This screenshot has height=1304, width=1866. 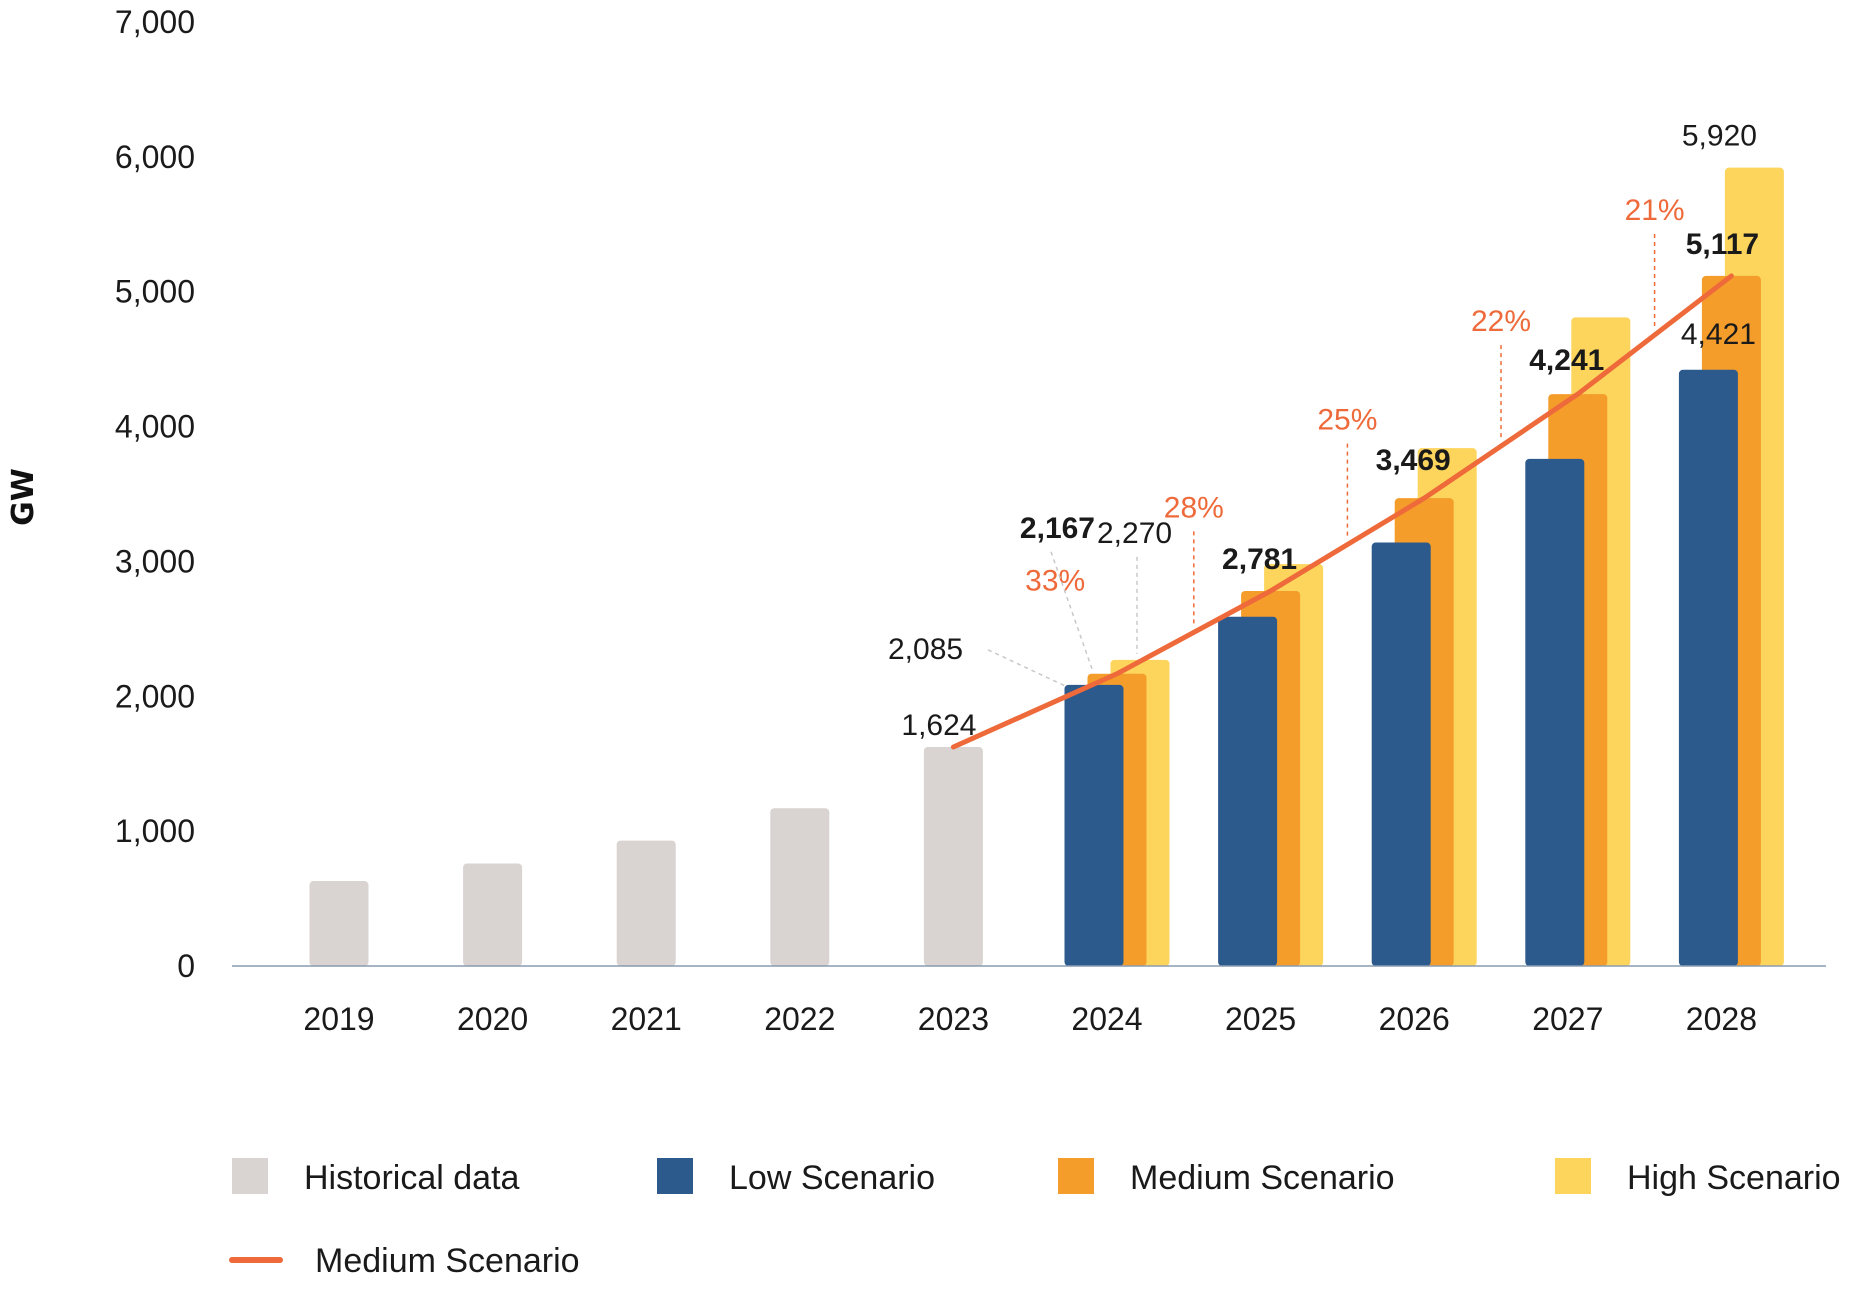 What do you see at coordinates (1566, 360) in the screenshot?
I see `data-label-2027-4-241: 4,241` at bounding box center [1566, 360].